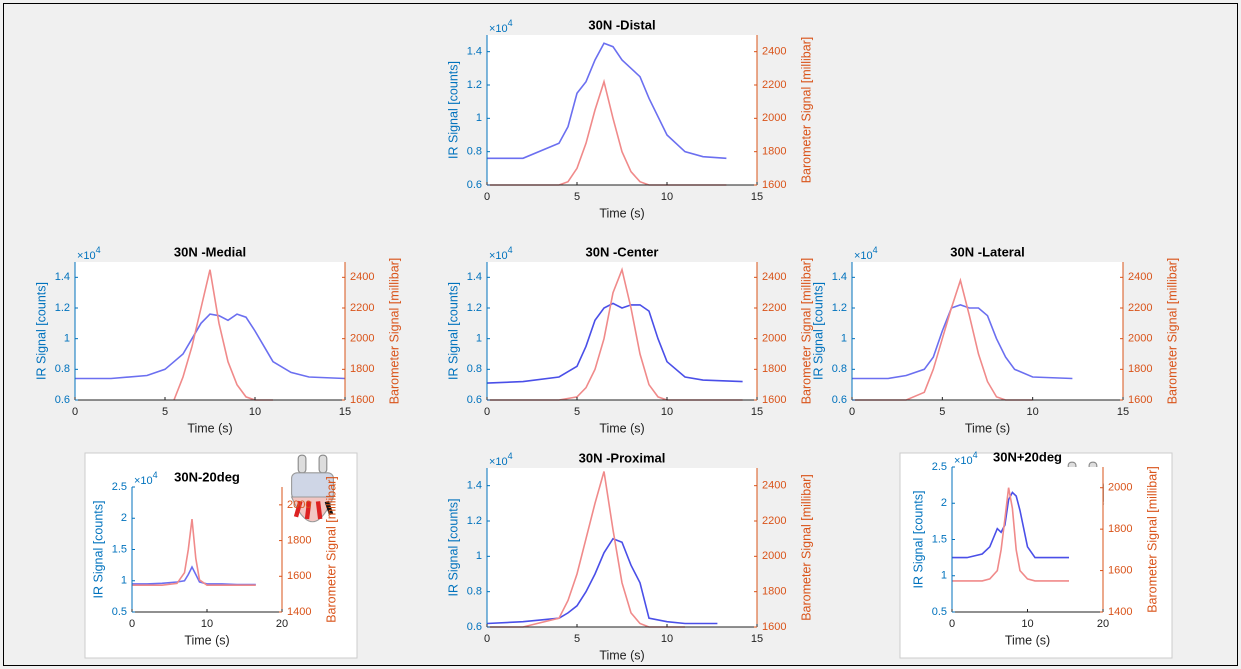 The image size is (1241, 669). Describe the element at coordinates (622, 251) in the screenshot. I see `chart-title: 30N -Center` at that location.